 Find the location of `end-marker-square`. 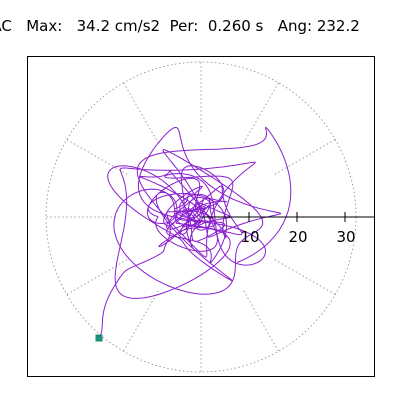

end-marker-square is located at coordinates (99, 338).